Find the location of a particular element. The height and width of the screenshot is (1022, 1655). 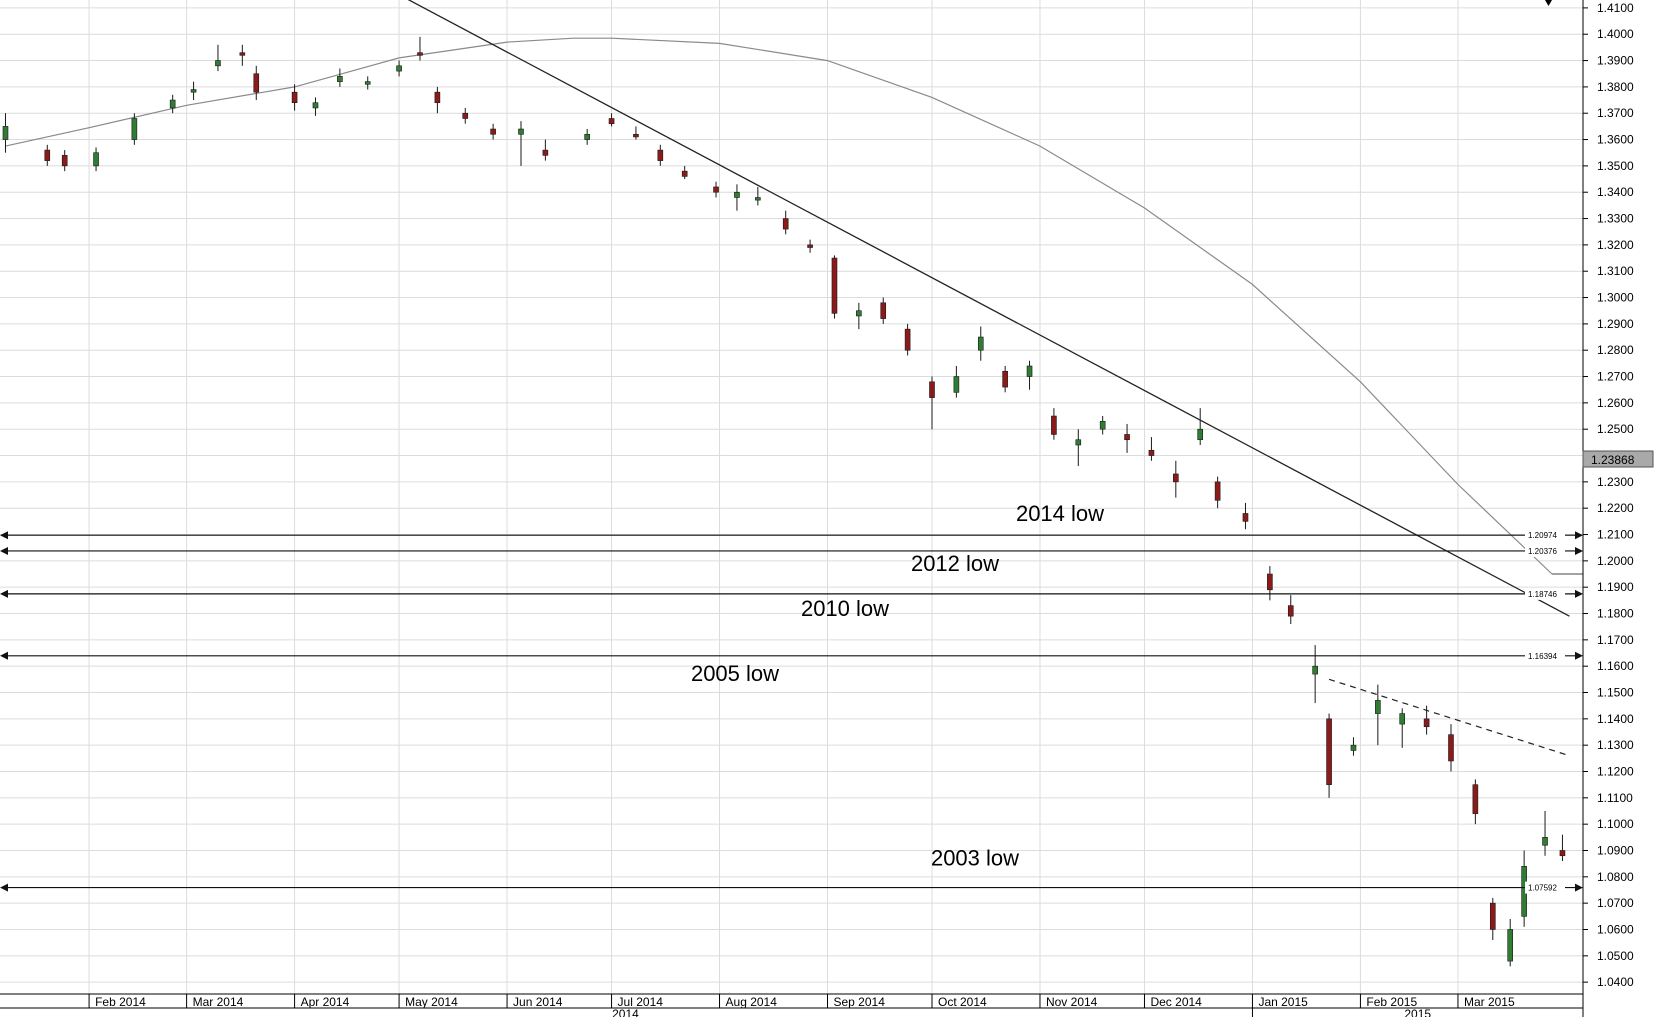

x-year-label: 2014 is located at coordinates (625, 1012).